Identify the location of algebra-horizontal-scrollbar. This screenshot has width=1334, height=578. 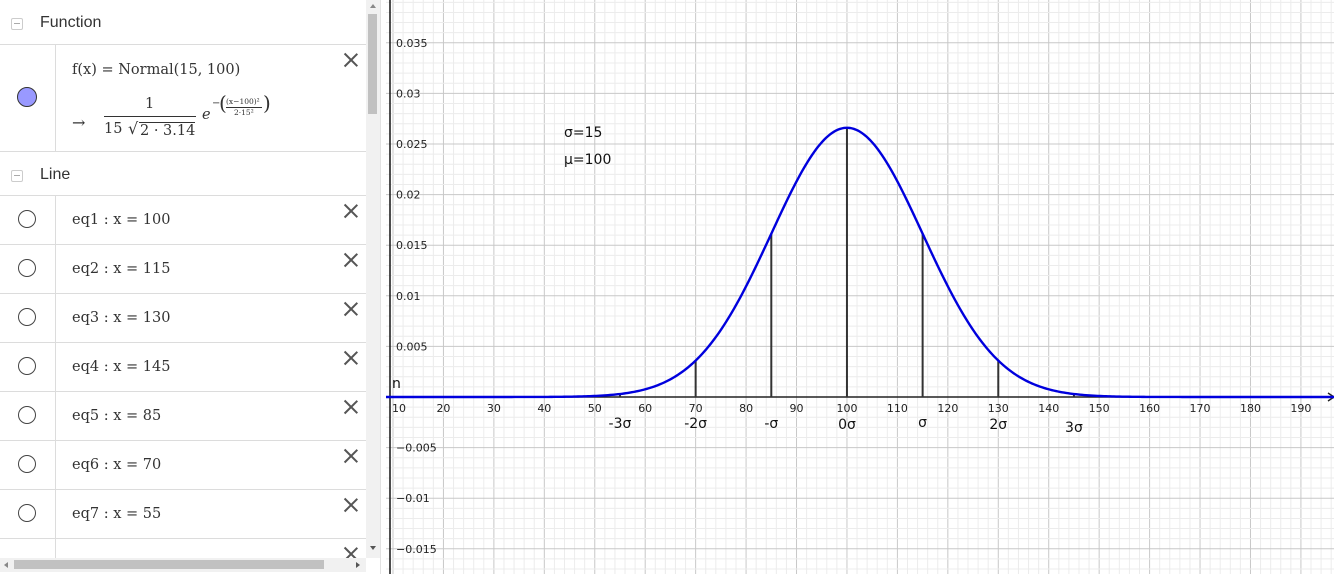
(183, 565).